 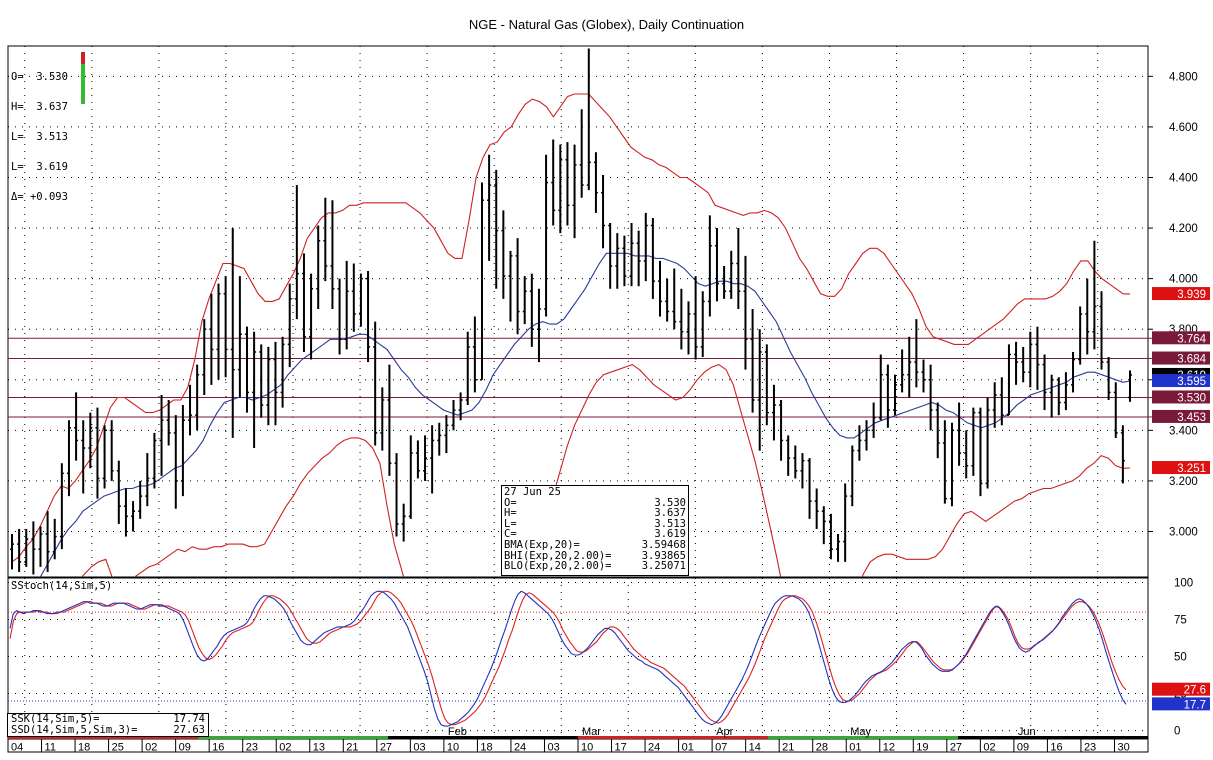 What do you see at coordinates (1183, 482) in the screenshot?
I see `y-tick-label: 3.200` at bounding box center [1183, 482].